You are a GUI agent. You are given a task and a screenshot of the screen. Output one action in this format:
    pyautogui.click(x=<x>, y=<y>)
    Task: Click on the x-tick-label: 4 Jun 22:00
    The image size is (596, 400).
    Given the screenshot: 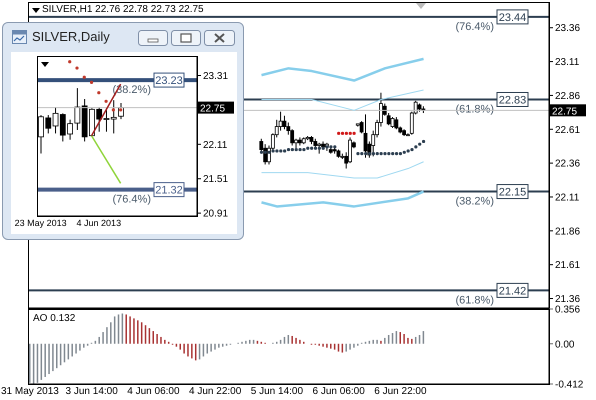 What is the action you would take?
    pyautogui.click(x=215, y=391)
    